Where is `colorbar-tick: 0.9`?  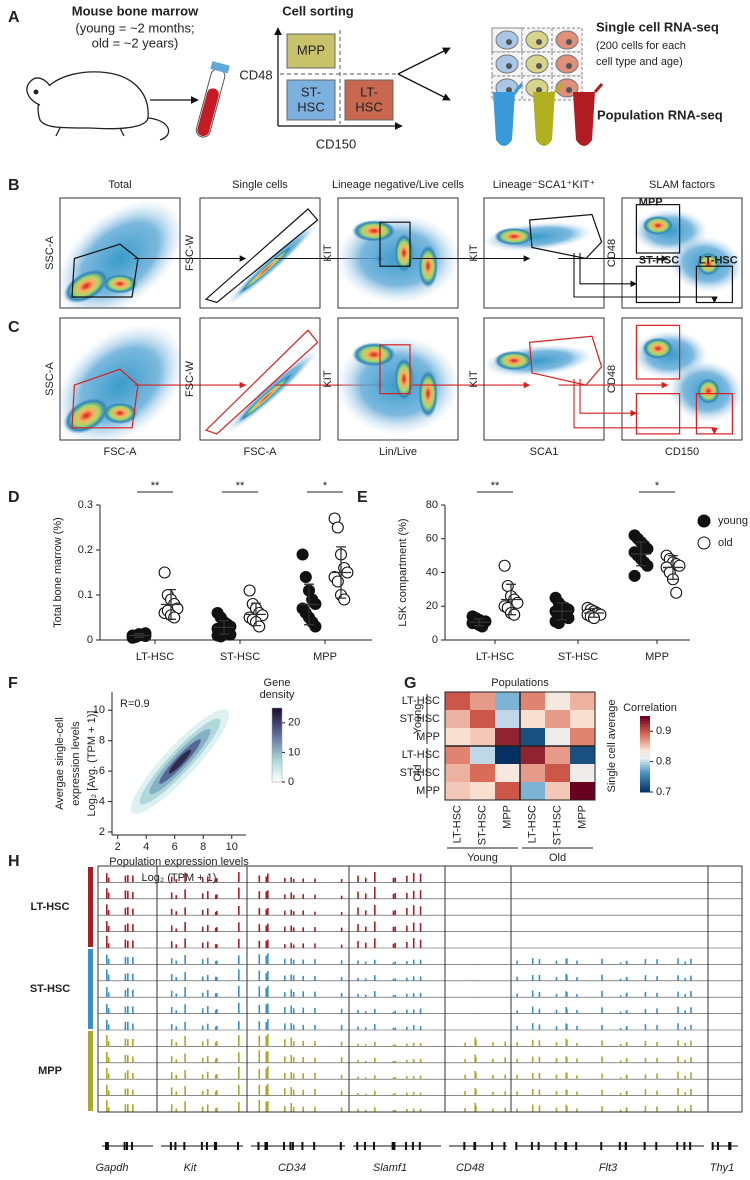 colorbar-tick: 0.9 is located at coordinates (663, 731).